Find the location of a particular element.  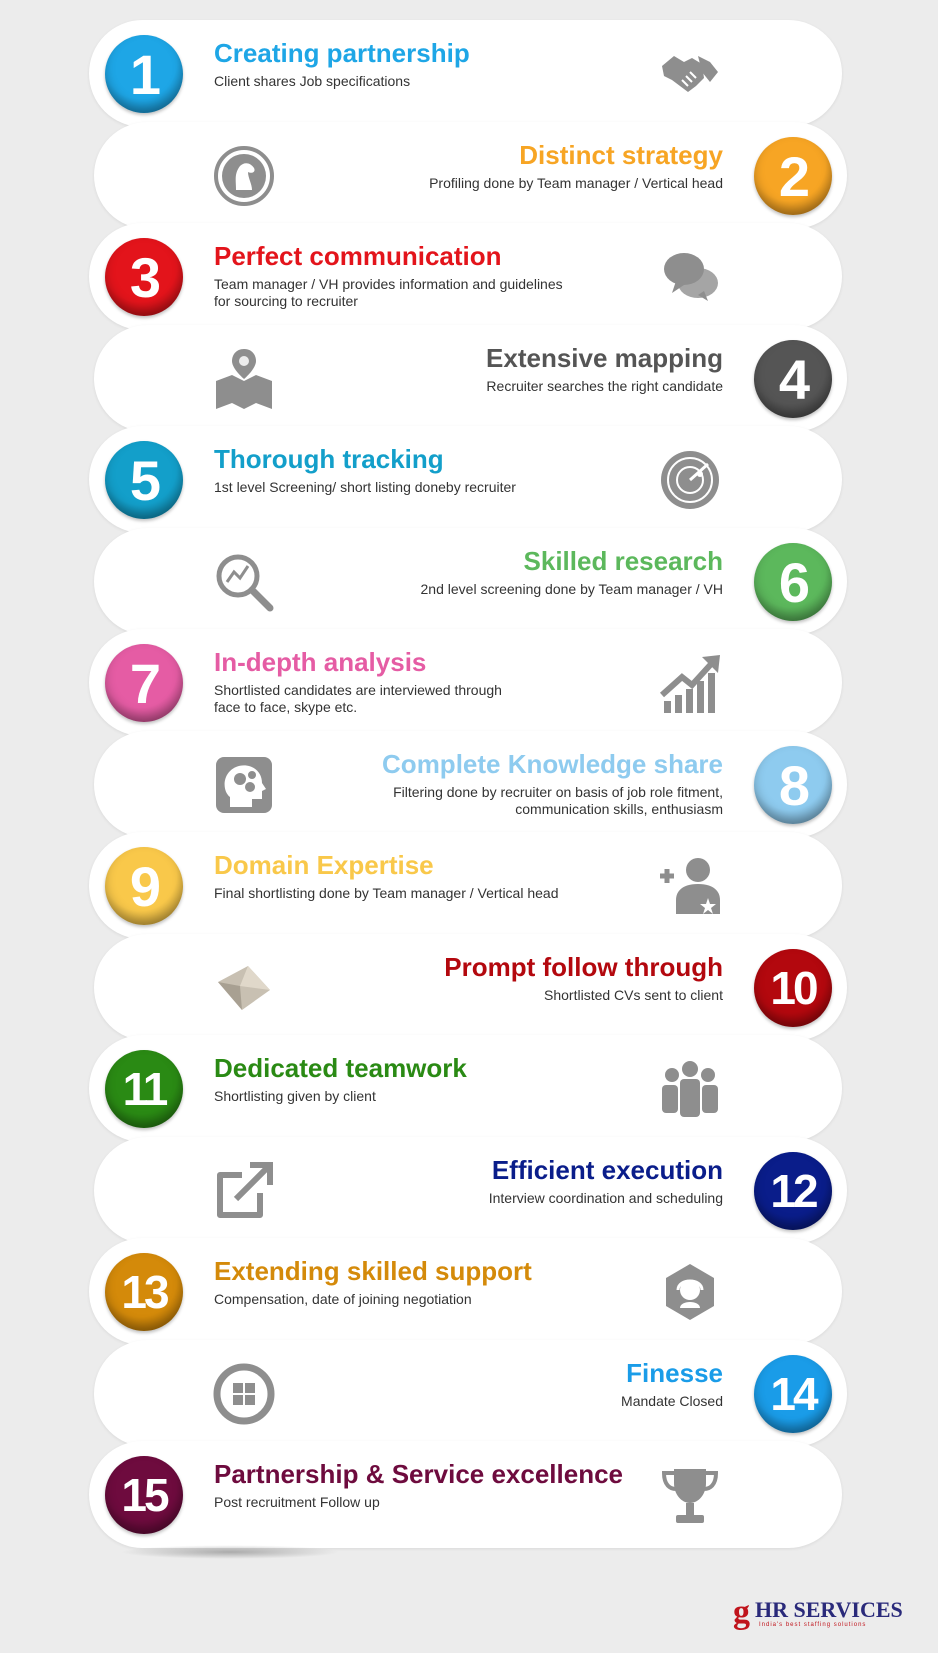

step-number-badge: 13 is located at coordinates (144, 1292).